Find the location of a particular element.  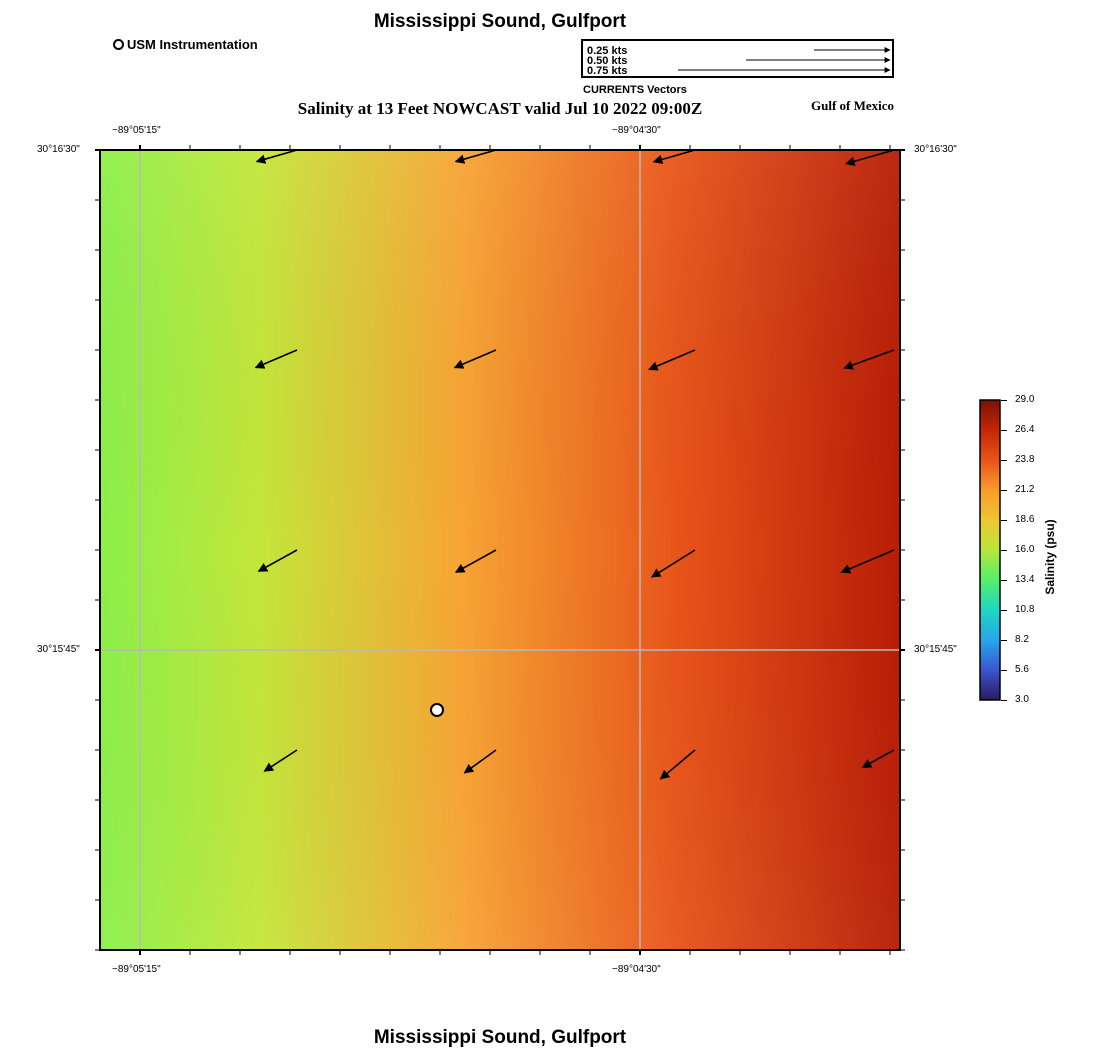

vector-scale-legend: 0.25 kts 0.50 kts 0.75 kts is located at coordinates (737, 58).